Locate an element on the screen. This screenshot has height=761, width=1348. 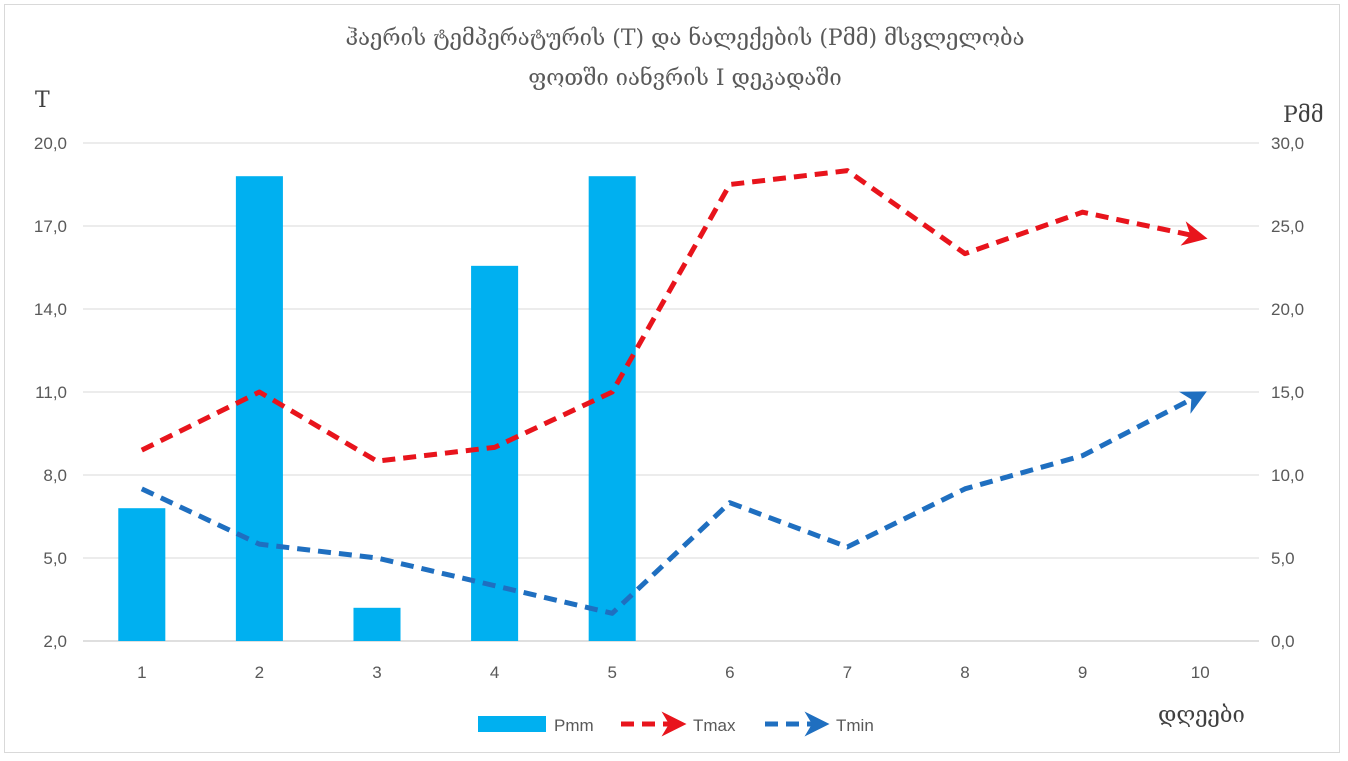
right-axis-label: Pმმ is located at coordinates (1303, 115).